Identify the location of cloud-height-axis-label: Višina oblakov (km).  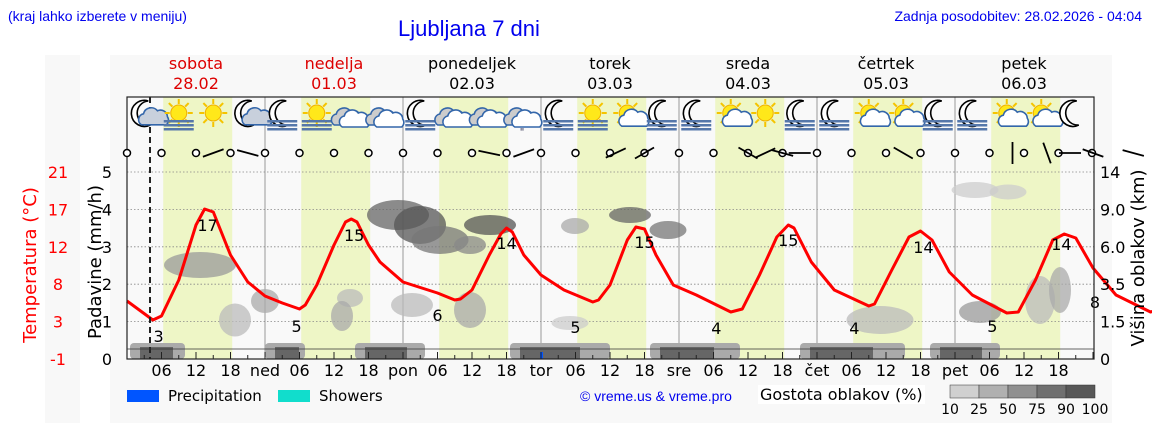
(1138, 257).